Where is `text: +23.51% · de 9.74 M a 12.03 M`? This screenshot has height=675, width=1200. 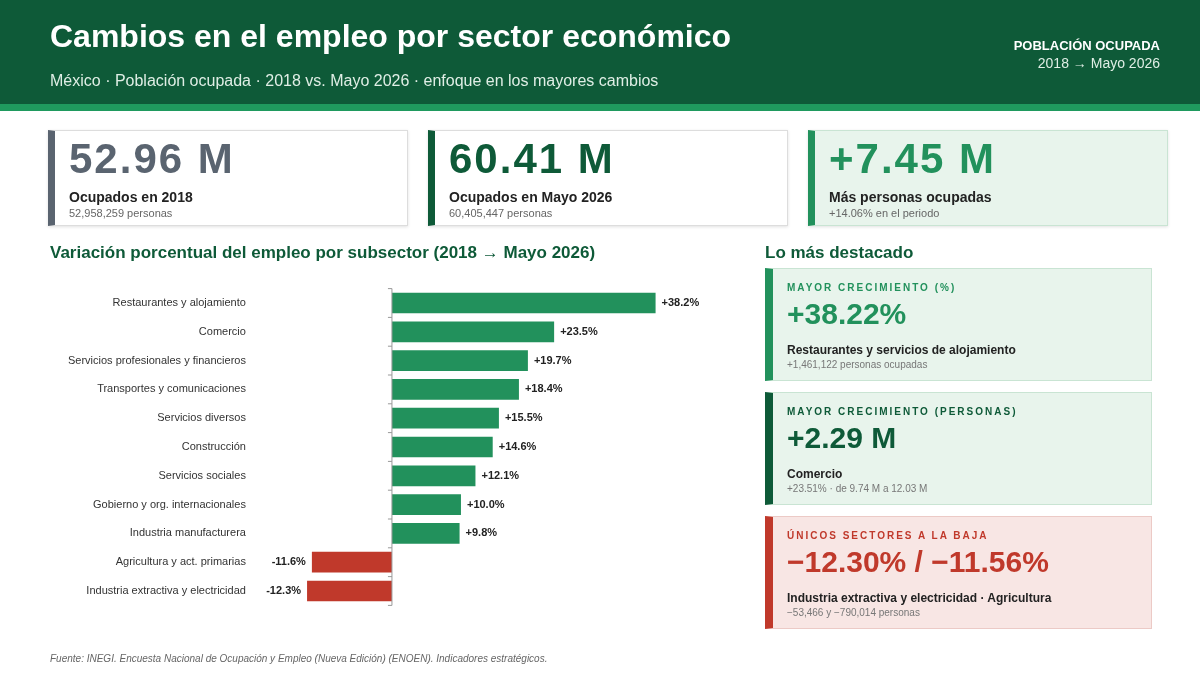 text: +23.51% · de 9.74 M a 12.03 M is located at coordinates (857, 488).